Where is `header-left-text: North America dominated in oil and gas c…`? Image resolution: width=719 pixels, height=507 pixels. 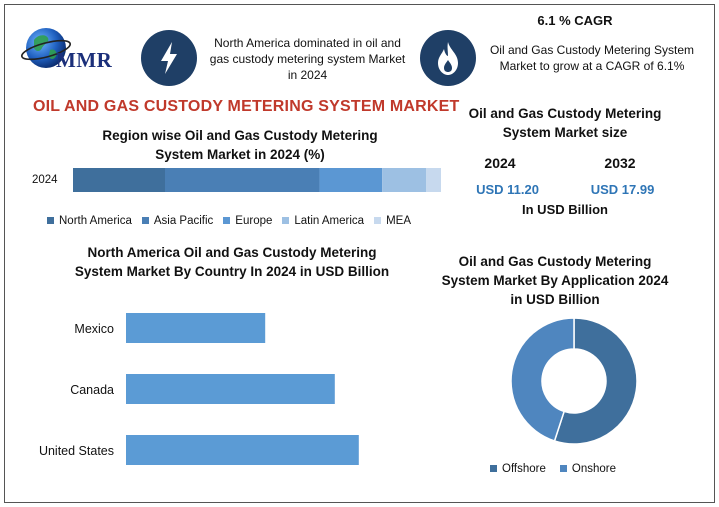 header-left-text: North America dominated in oil and gas c… is located at coordinates (307, 59).